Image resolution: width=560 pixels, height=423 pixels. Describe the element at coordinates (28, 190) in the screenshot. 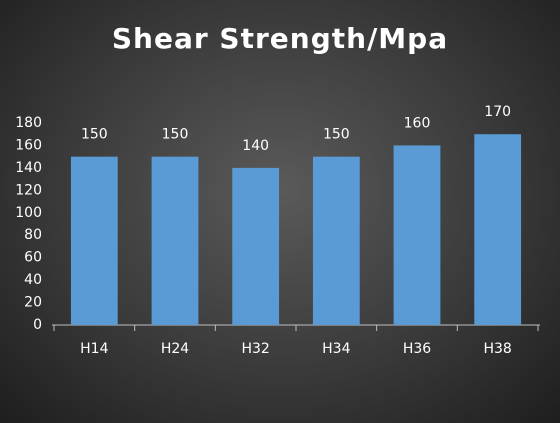

I see `y-tick-label: 120` at that location.